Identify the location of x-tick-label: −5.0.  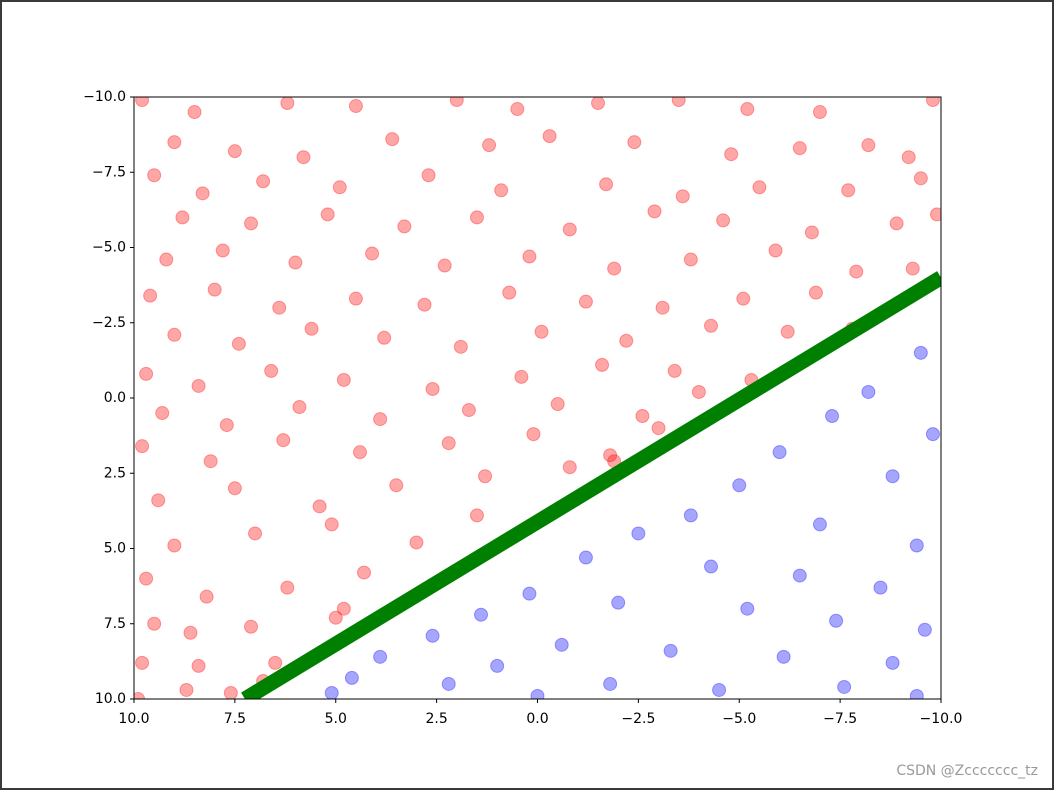
(739, 719).